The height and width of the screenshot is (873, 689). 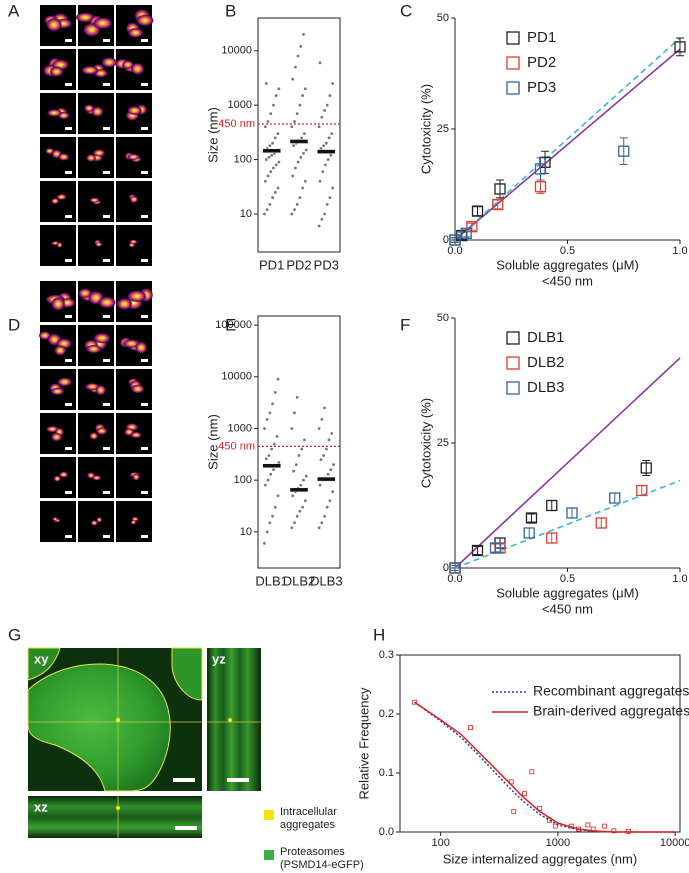 What do you see at coordinates (674, 843) in the screenshot?
I see `x-tick-label: 10000` at bounding box center [674, 843].